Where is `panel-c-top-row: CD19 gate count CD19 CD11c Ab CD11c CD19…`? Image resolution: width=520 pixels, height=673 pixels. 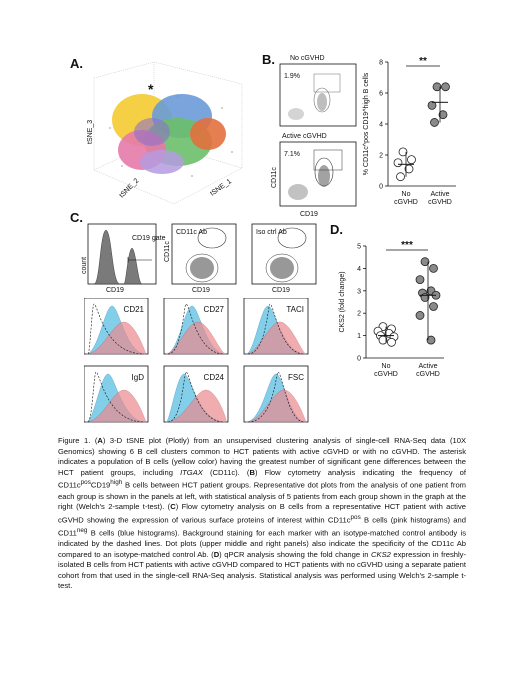
panel-c-top-row: CD19 gate count CD19 CD11c Ab CD11c CD19… is located at coordinates (199, 258).